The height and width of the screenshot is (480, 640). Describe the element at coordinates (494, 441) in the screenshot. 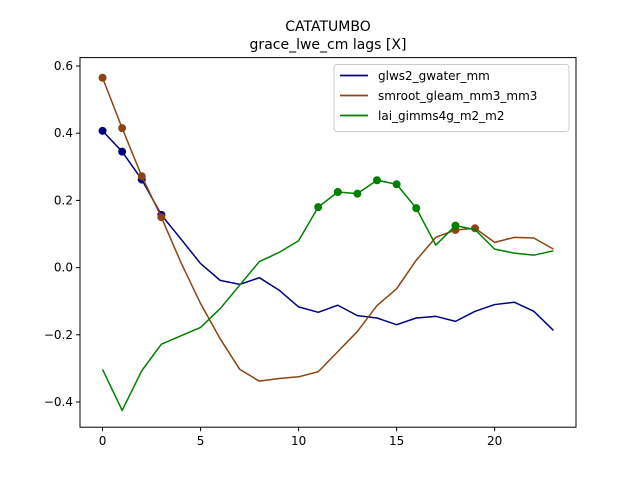

I see `x-tick-label: 20` at that location.